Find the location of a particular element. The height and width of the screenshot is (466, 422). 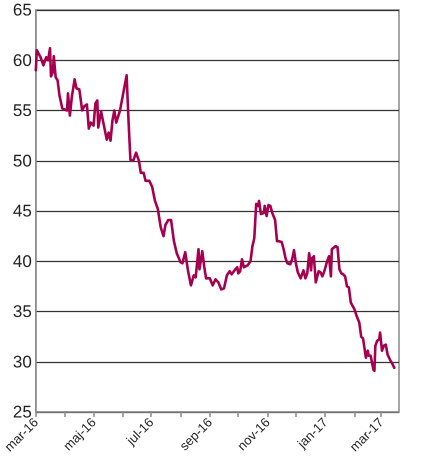

y-tick-label: 55 is located at coordinates (22, 110).